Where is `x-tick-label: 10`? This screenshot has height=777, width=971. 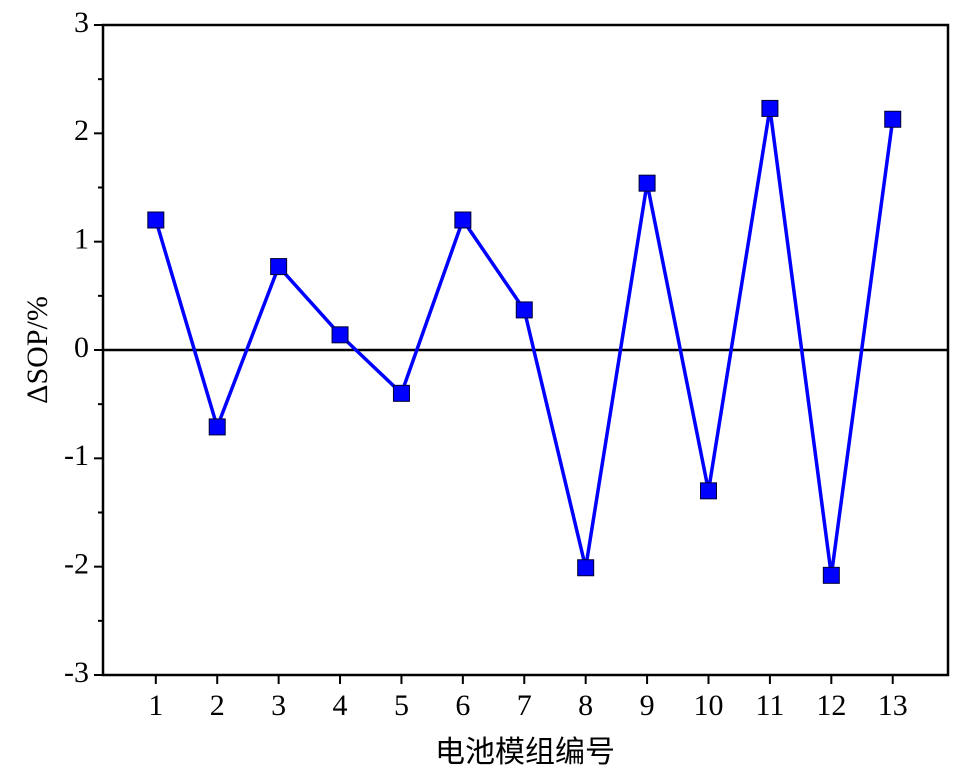
x-tick-label: 10 is located at coordinates (709, 705).